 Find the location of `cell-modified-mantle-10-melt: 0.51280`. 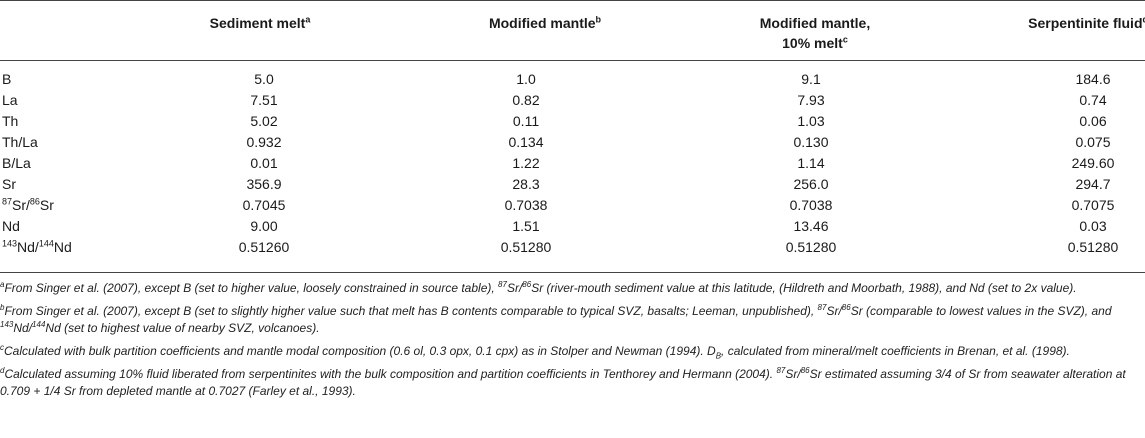

cell-modified-mantle-10-melt: 0.51280 is located at coordinates (811, 247).